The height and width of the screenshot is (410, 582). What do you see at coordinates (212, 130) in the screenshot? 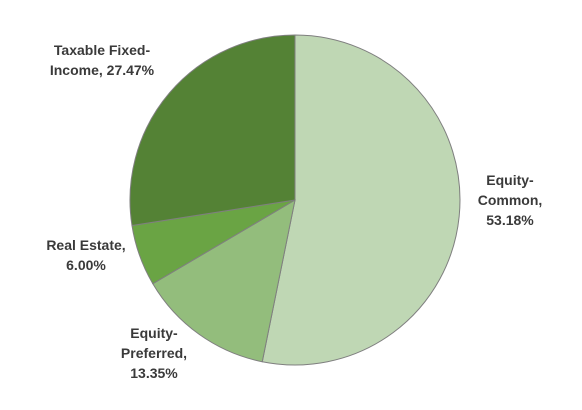
I see `pie-slice-taxable-fixed-income` at bounding box center [212, 130].